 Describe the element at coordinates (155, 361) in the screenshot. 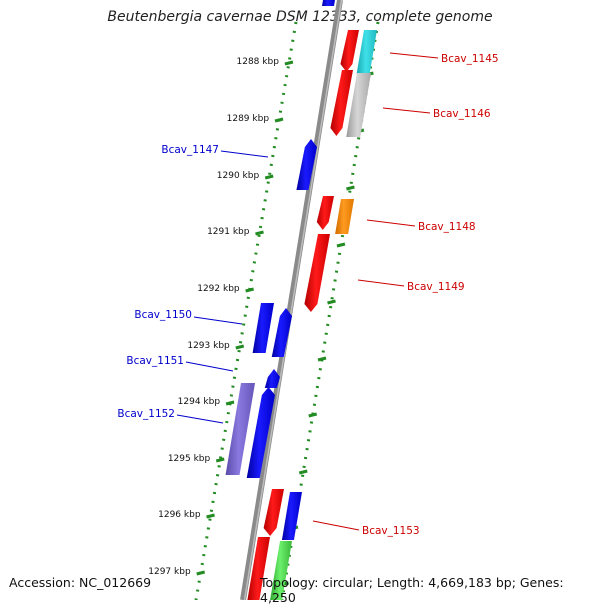

I see `gene-label: Bcav_1151` at that location.